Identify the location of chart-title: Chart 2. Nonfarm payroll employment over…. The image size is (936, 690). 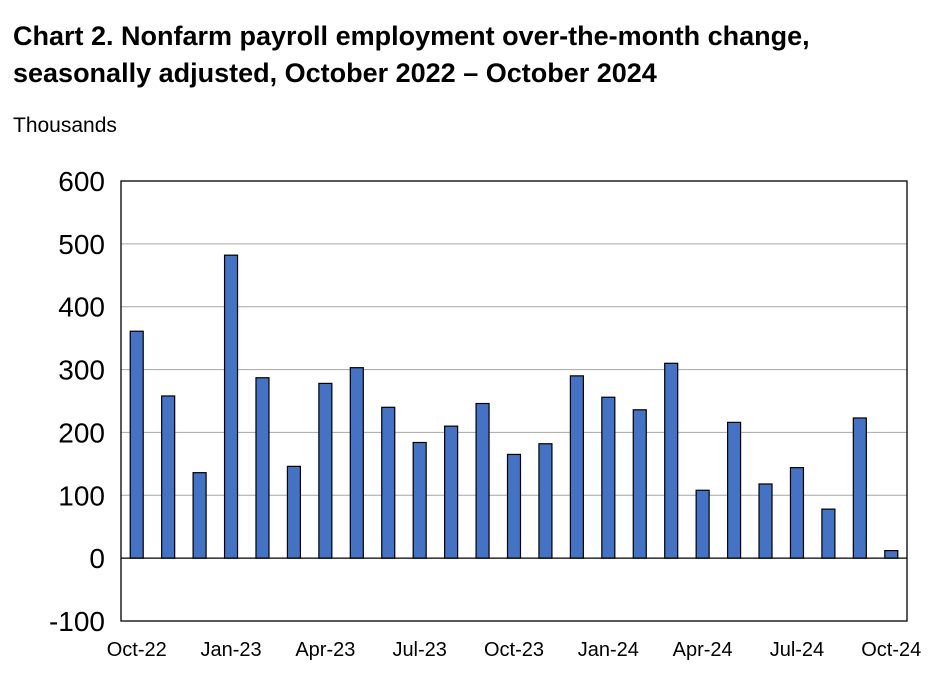
(463, 55).